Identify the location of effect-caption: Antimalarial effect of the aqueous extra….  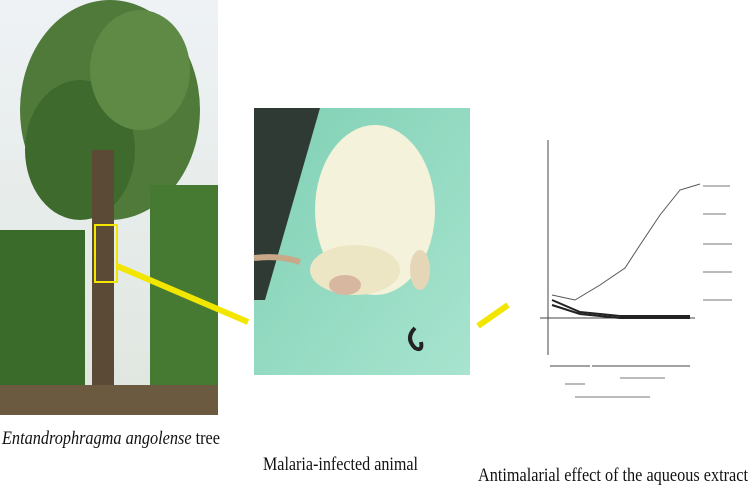
(613, 475).